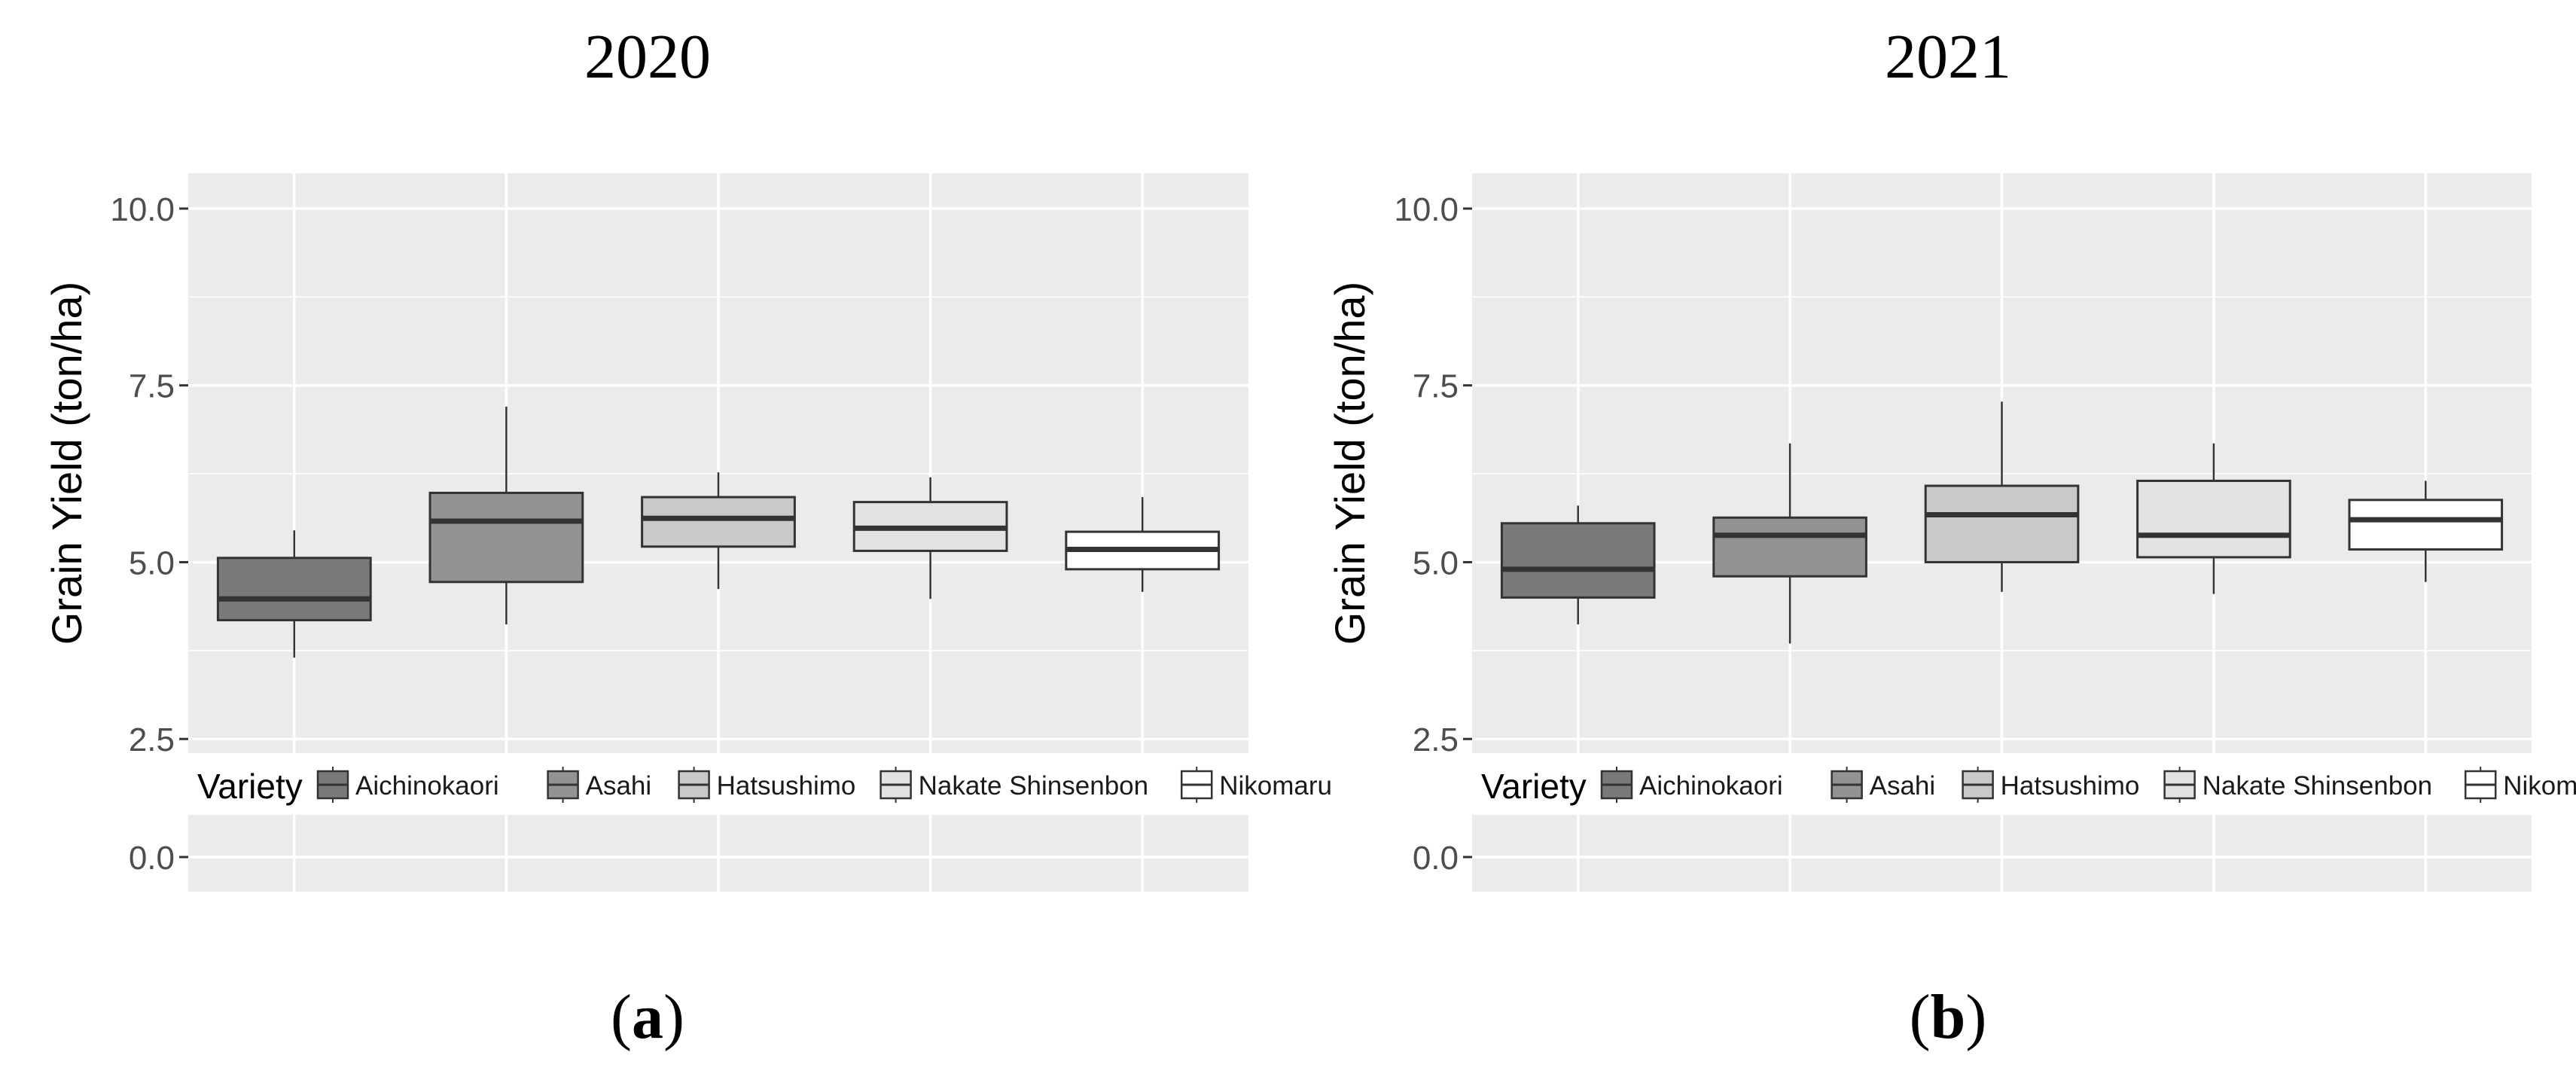 This screenshot has height=1089, width=2576. I want to click on panel-label: (b), so click(1948, 1017).